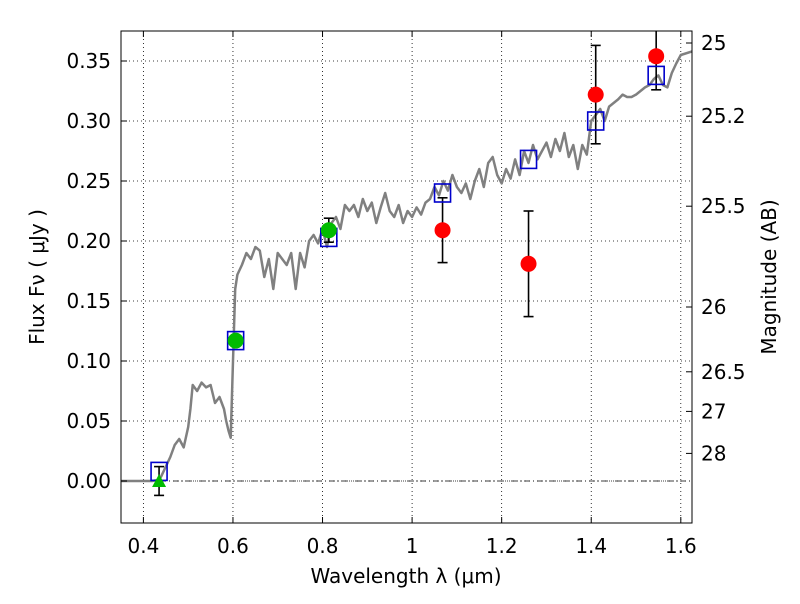 The image size is (800, 604). What do you see at coordinates (713, 43) in the screenshot?
I see `magnitude-tick-label: 25` at bounding box center [713, 43].